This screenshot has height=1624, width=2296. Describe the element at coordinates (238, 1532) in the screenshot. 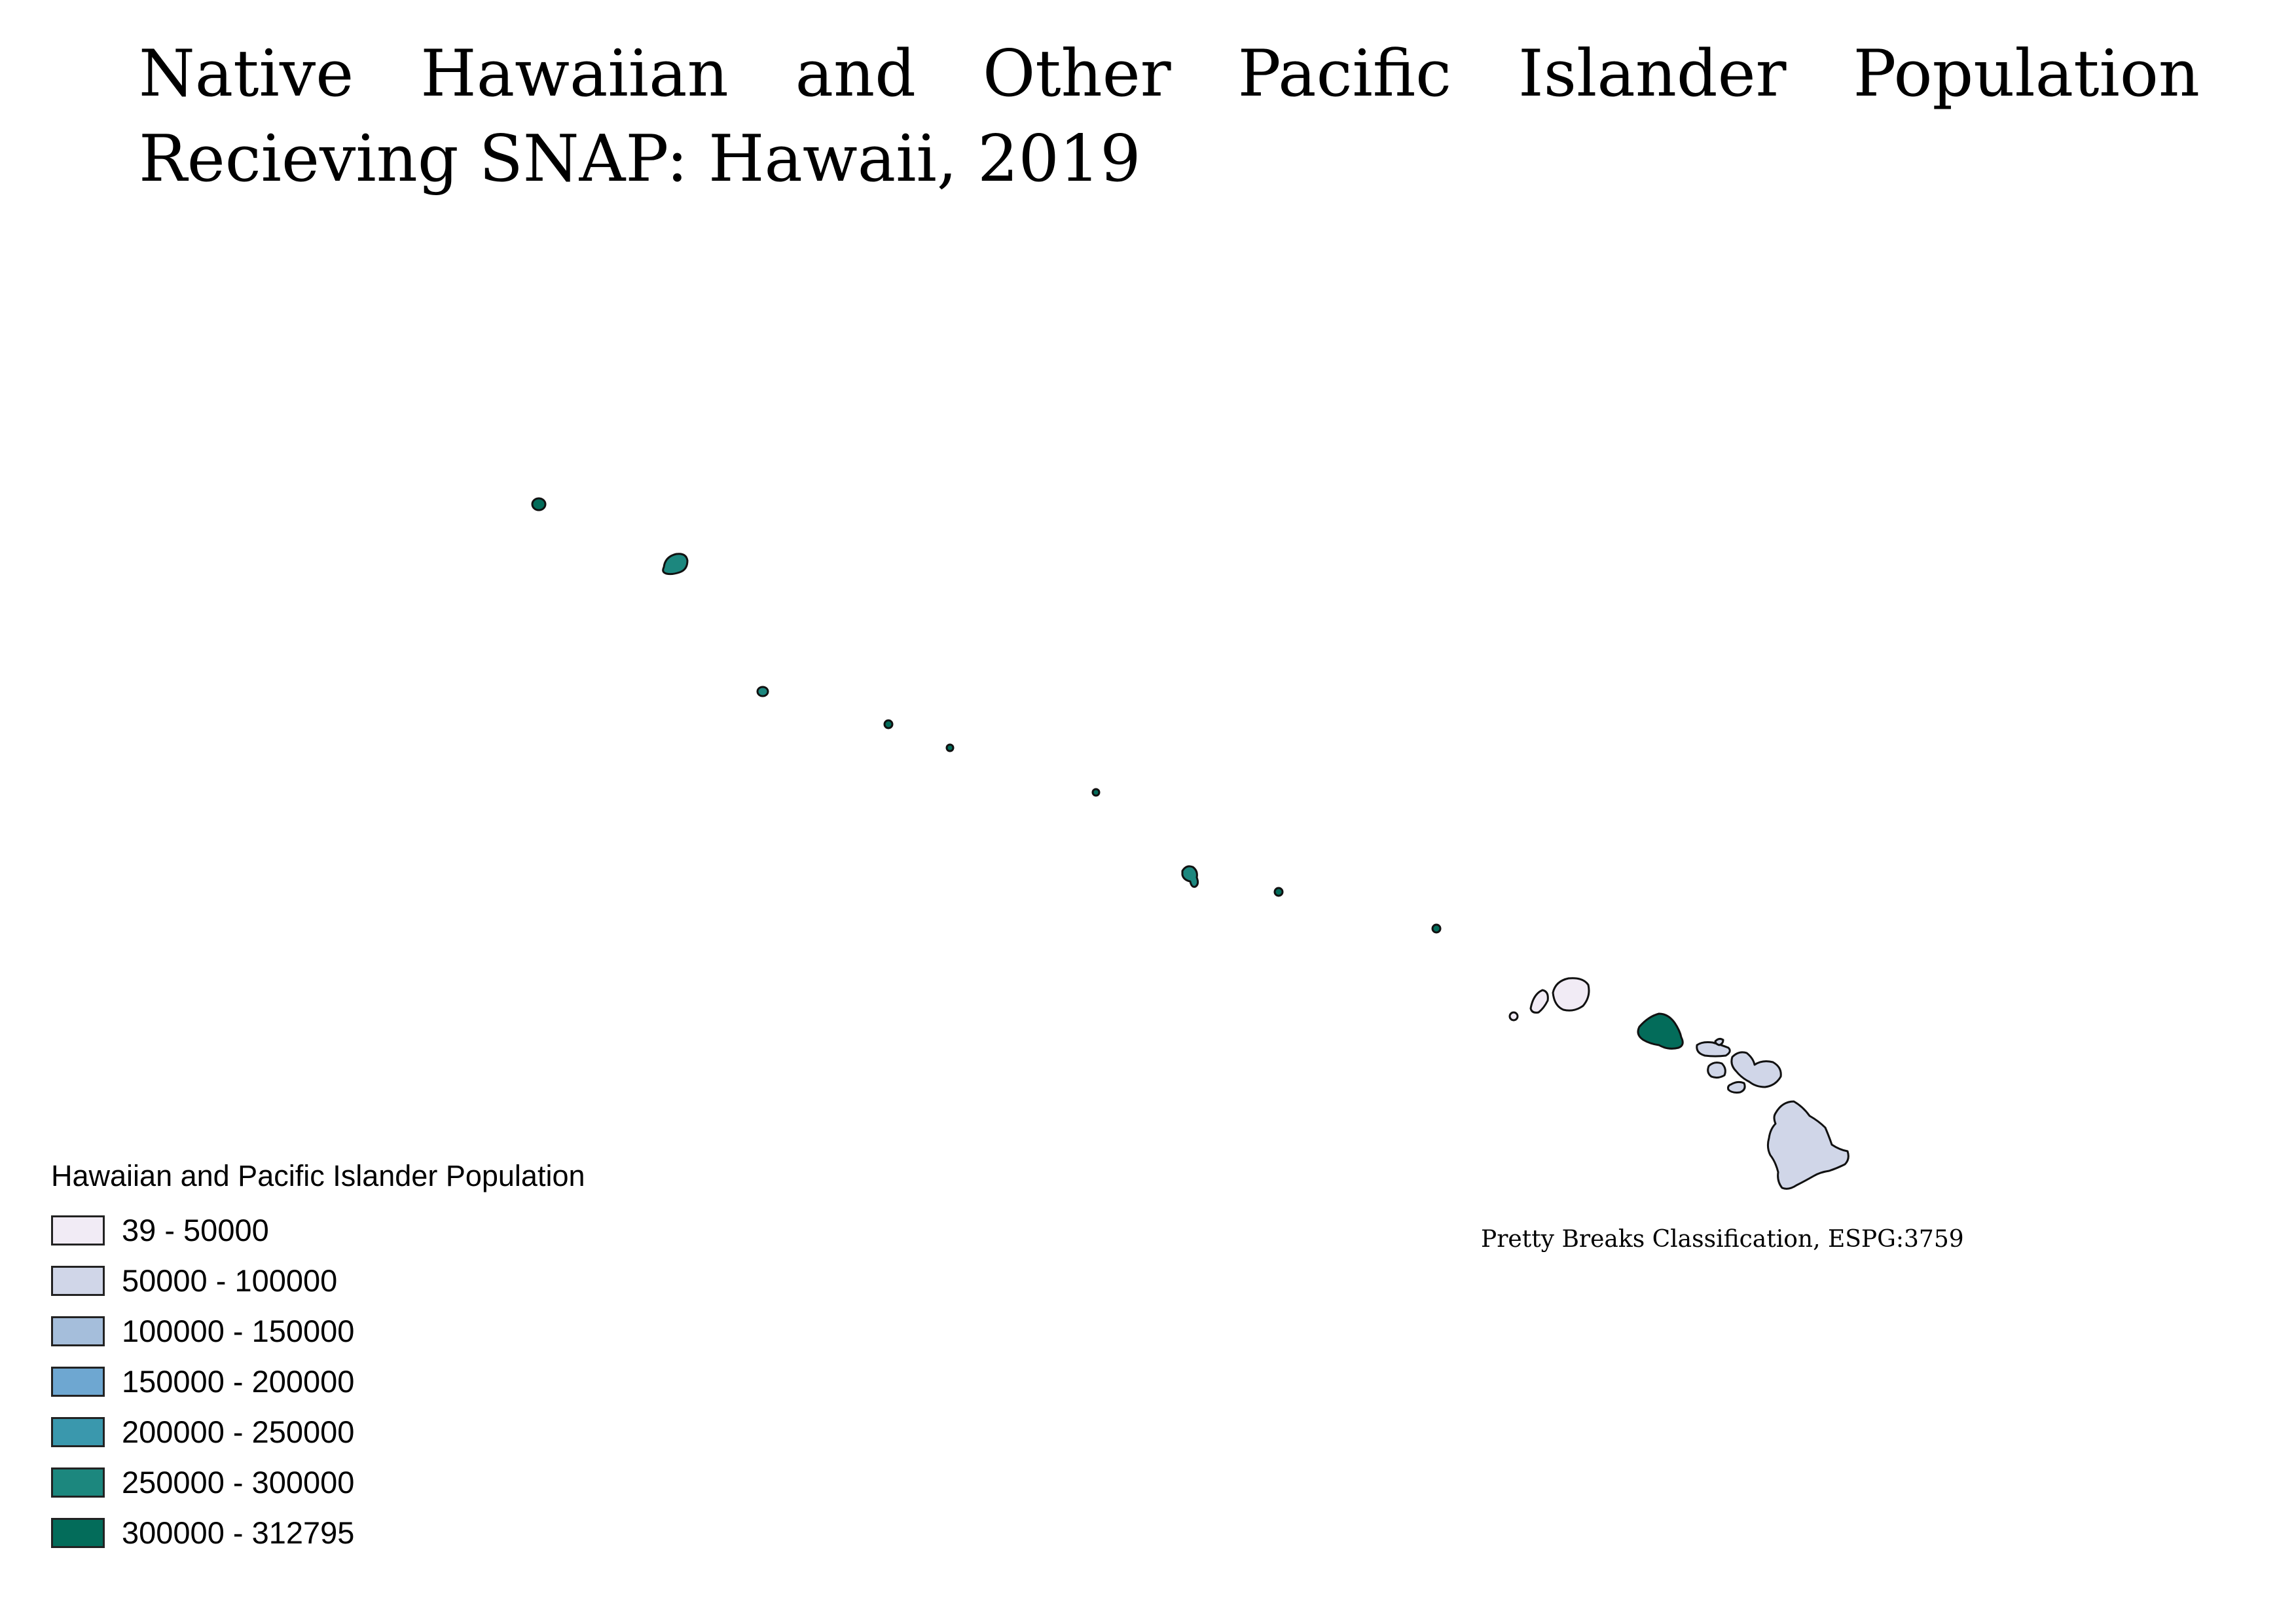

I see `legend-label: 300000 - 312795` at that location.